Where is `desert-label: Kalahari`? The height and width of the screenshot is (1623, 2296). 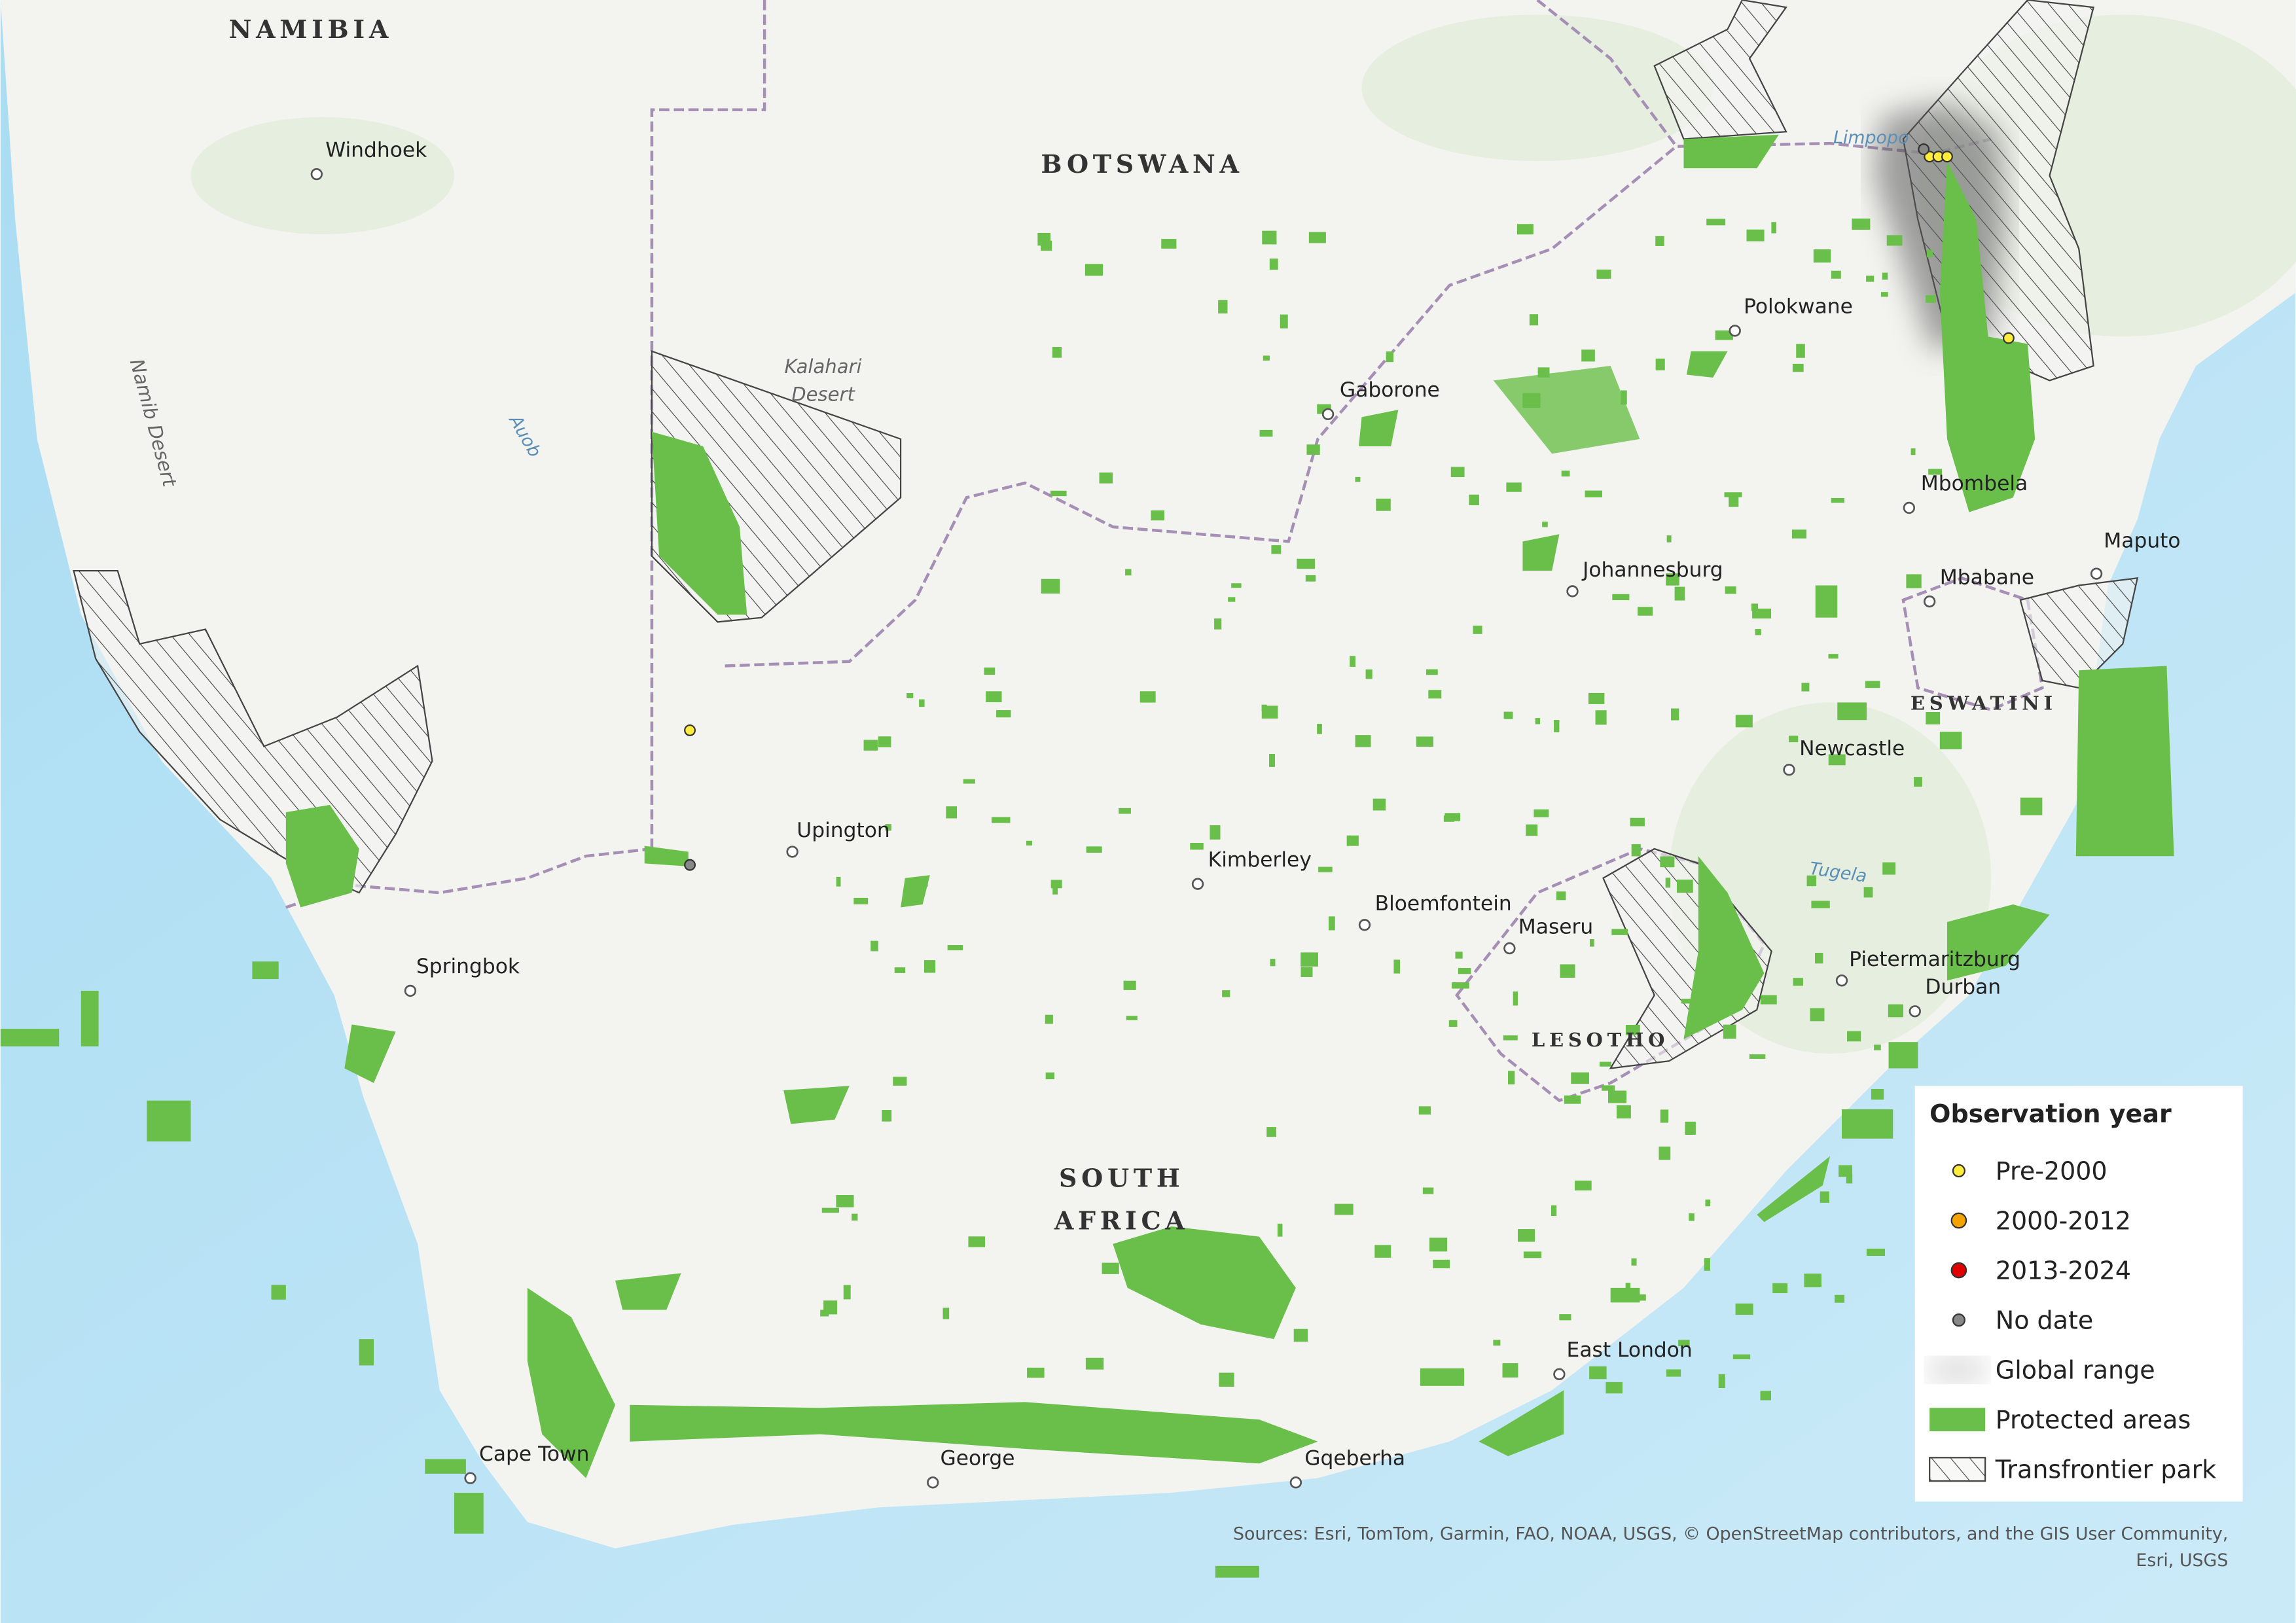 desert-label: Kalahari is located at coordinates (823, 367).